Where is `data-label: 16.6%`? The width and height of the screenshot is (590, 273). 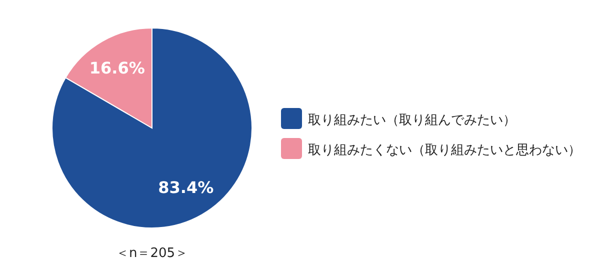 data-label: 16.6% is located at coordinates (117, 68).